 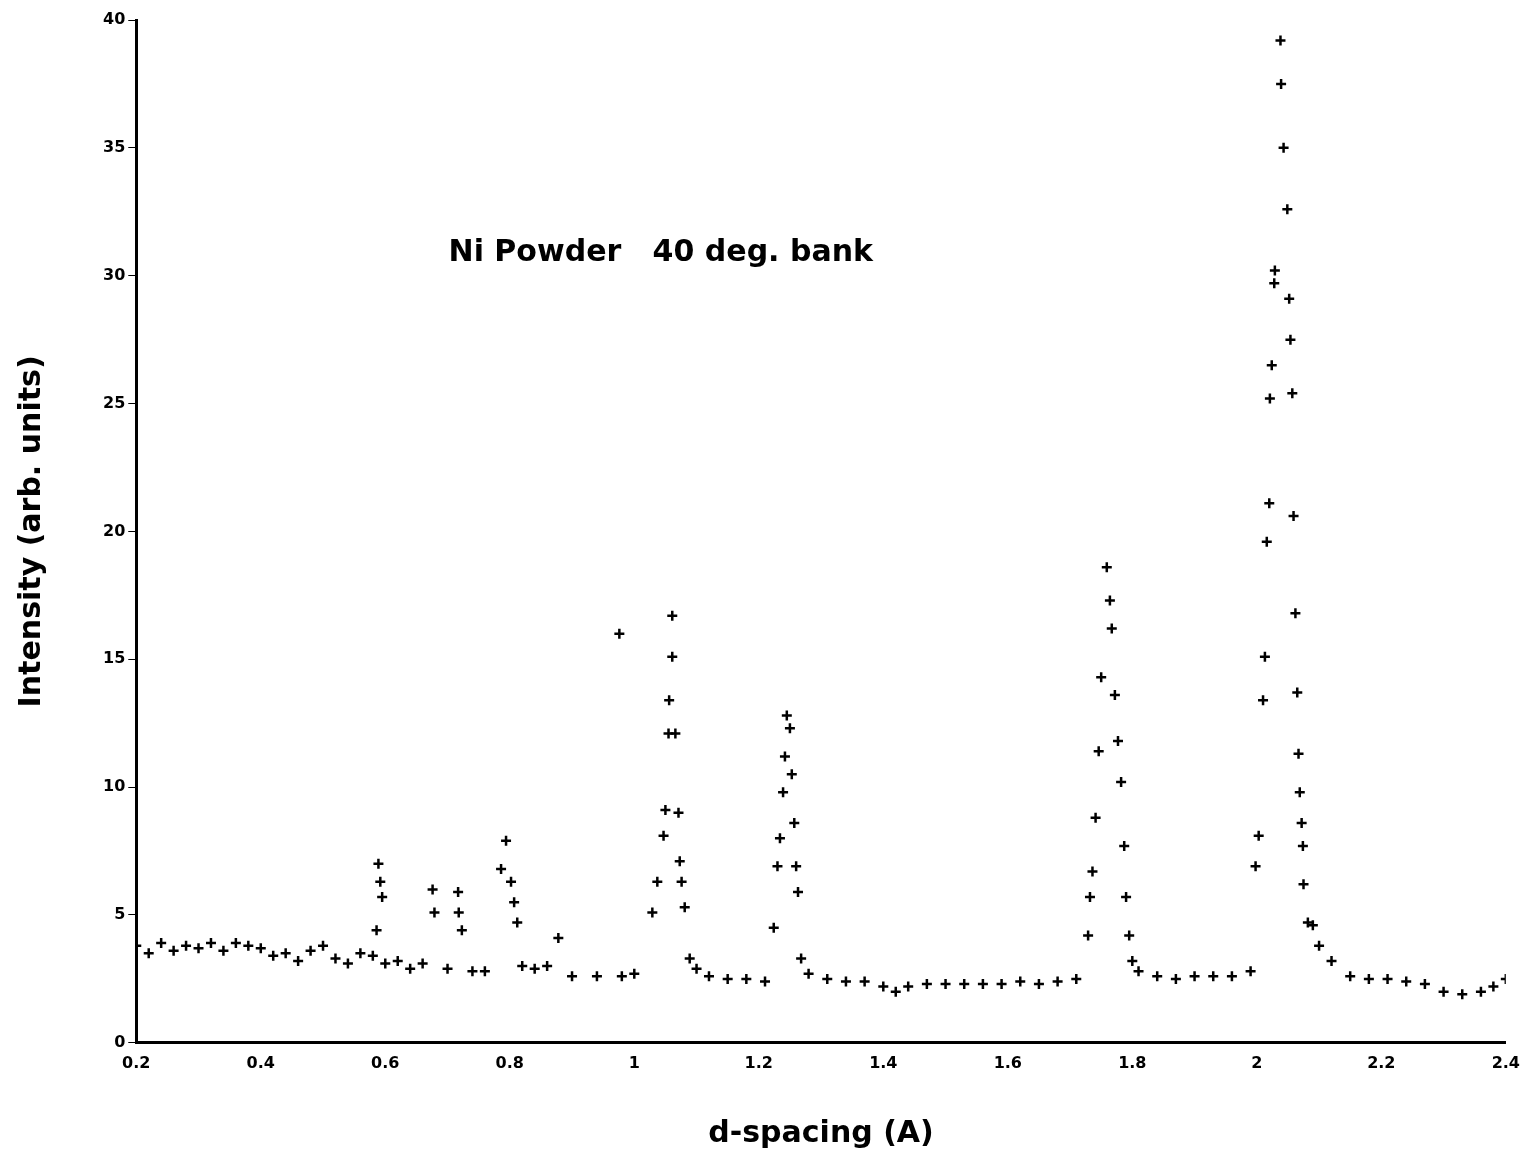 What do you see at coordinates (114, 530) in the screenshot?
I see `y-tick-label: 20` at bounding box center [114, 530].